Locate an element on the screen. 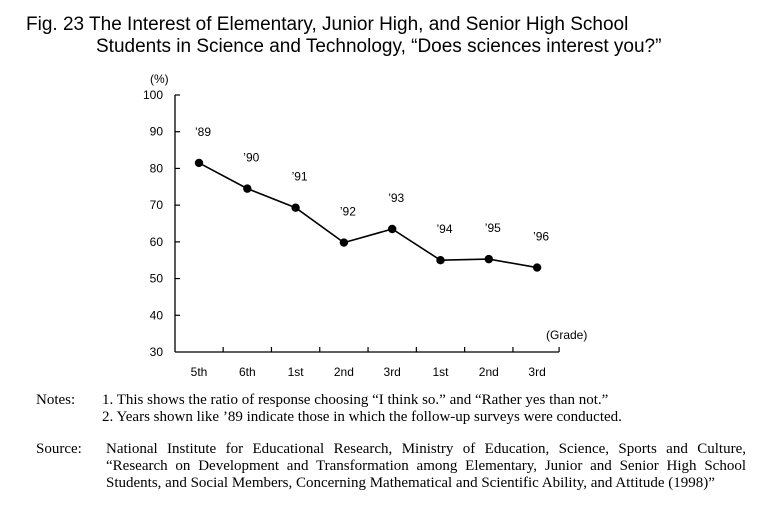 Image resolution: width=759 pixels, height=523 pixels. y-tick-label: 30 is located at coordinates (157, 352).